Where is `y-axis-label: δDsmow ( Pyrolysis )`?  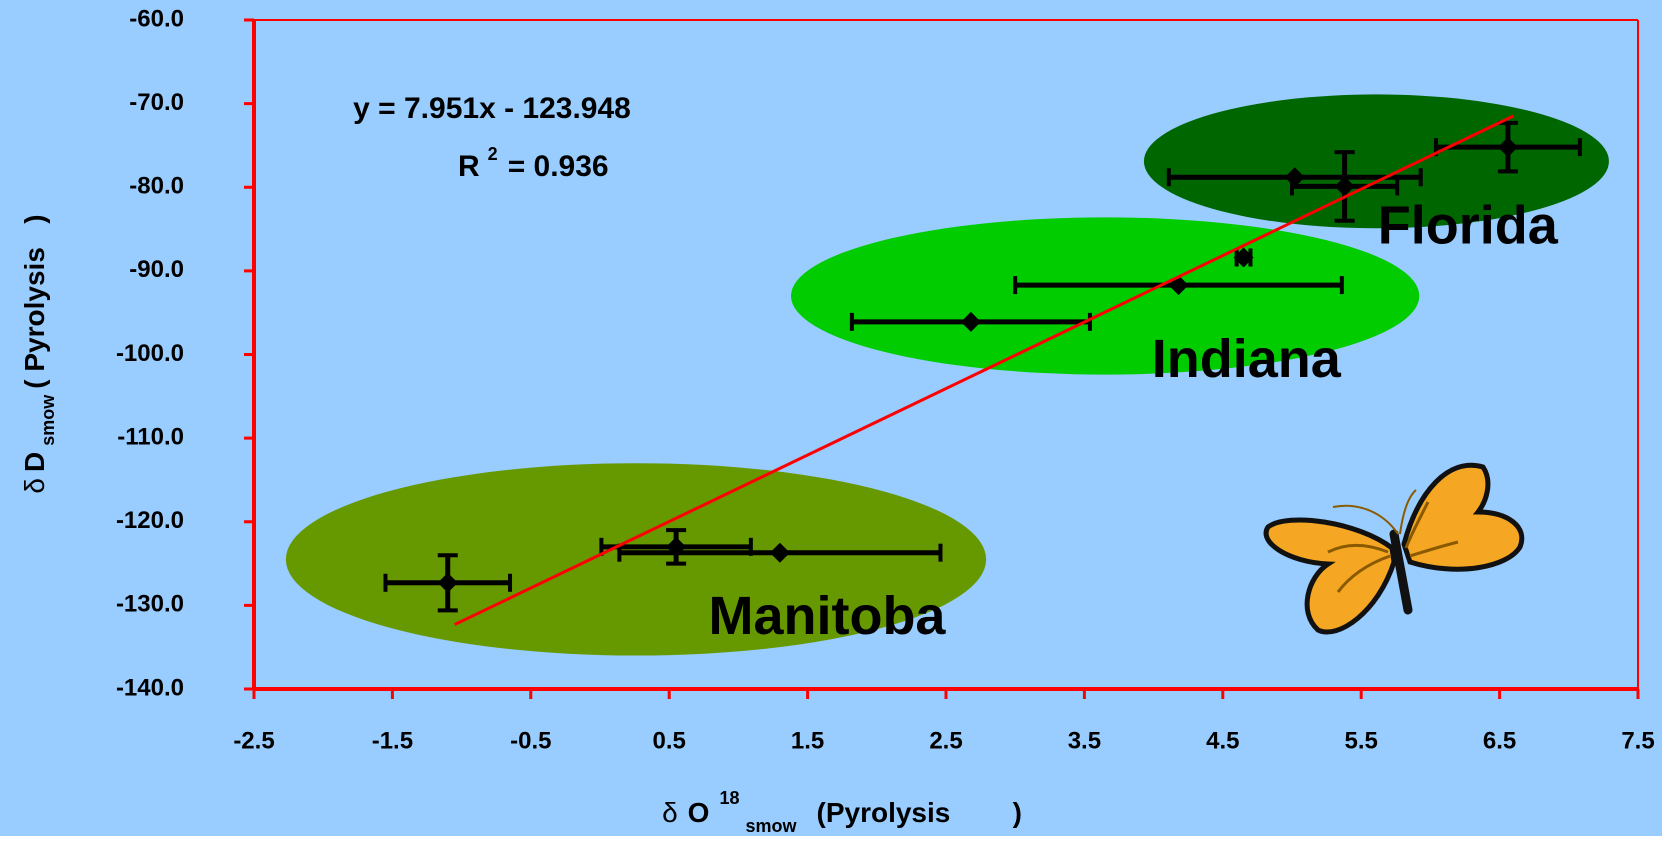 y-axis-label: δDsmow ( Pyrolysis ) is located at coordinates (38, 353).